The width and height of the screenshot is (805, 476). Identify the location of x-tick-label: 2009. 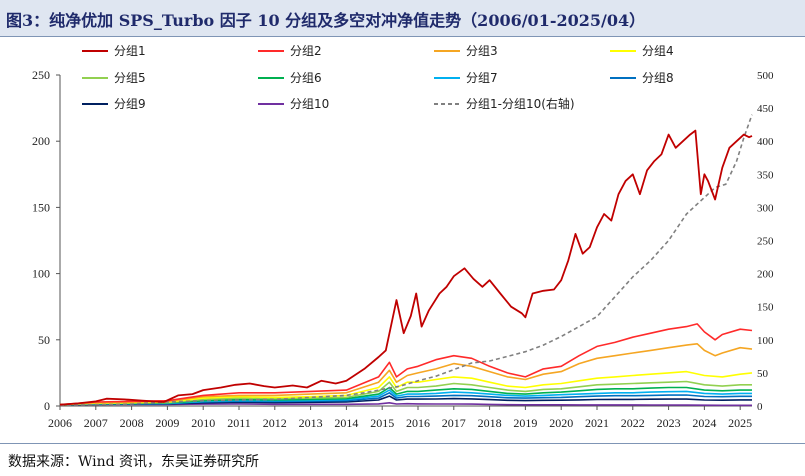
(167, 423).